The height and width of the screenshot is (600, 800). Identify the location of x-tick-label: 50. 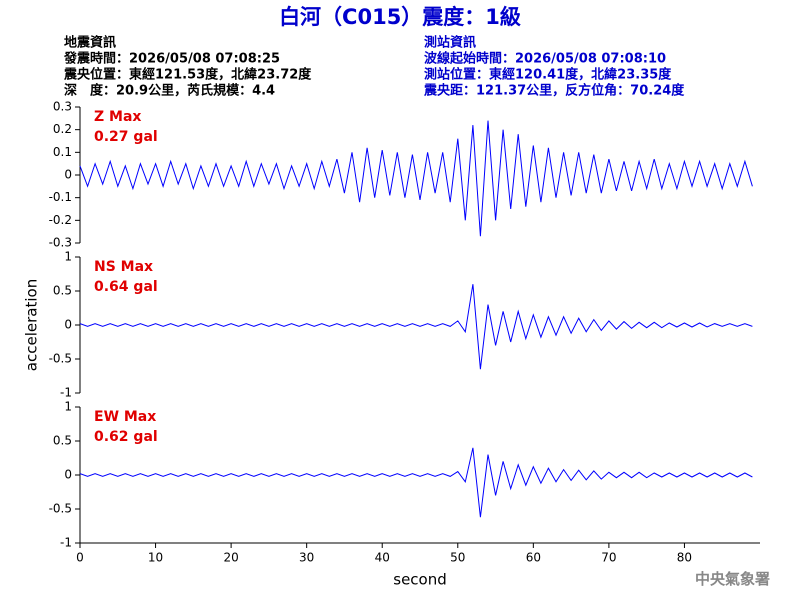
(457, 558).